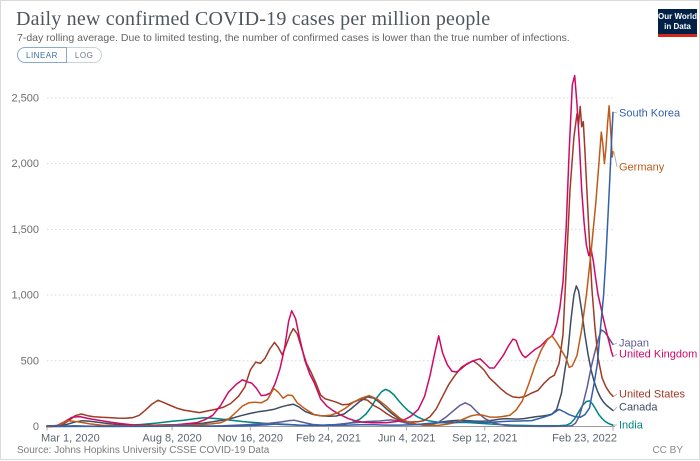 The width and height of the screenshot is (700, 461). What do you see at coordinates (171, 439) in the screenshot?
I see `x-tick-label: Aug 8, 2020` at bounding box center [171, 439].